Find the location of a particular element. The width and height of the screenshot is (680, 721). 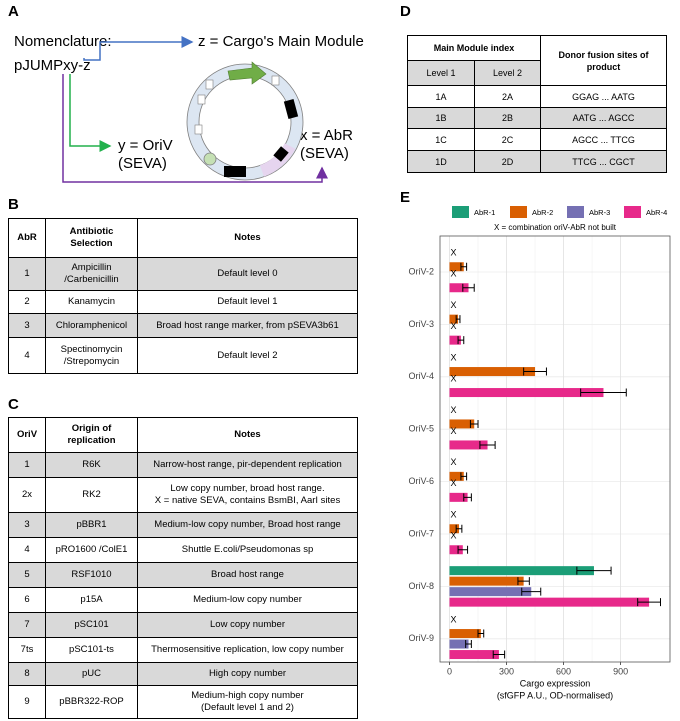

header-cell: Antibiotic Selection is located at coordinates (91, 238).